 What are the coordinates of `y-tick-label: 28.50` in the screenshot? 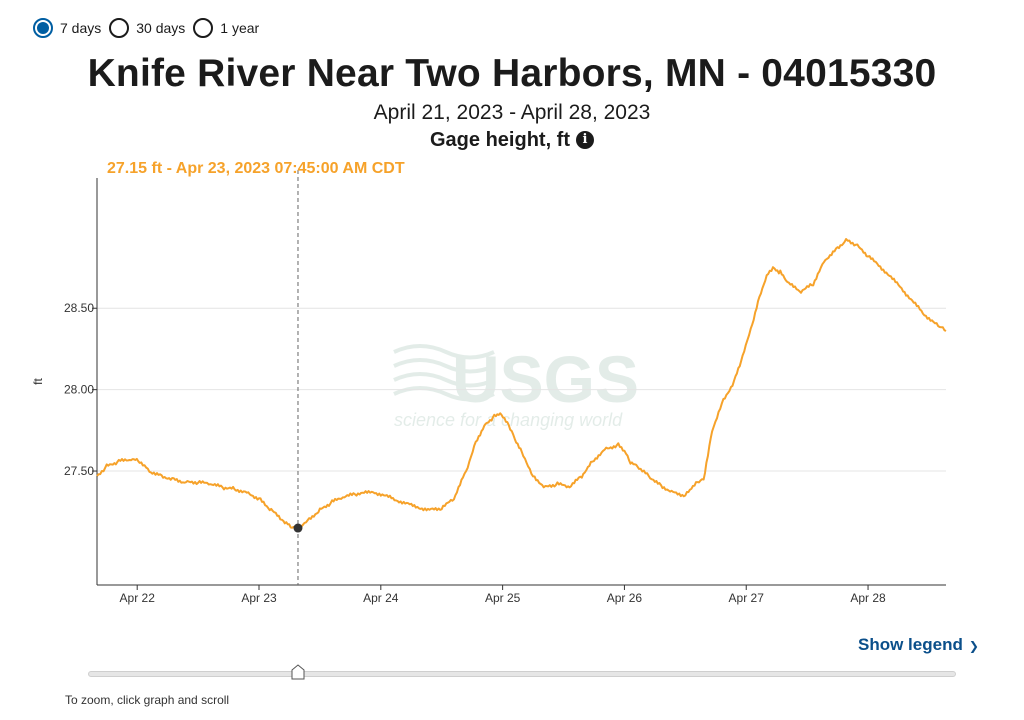 It's located at (79, 308).